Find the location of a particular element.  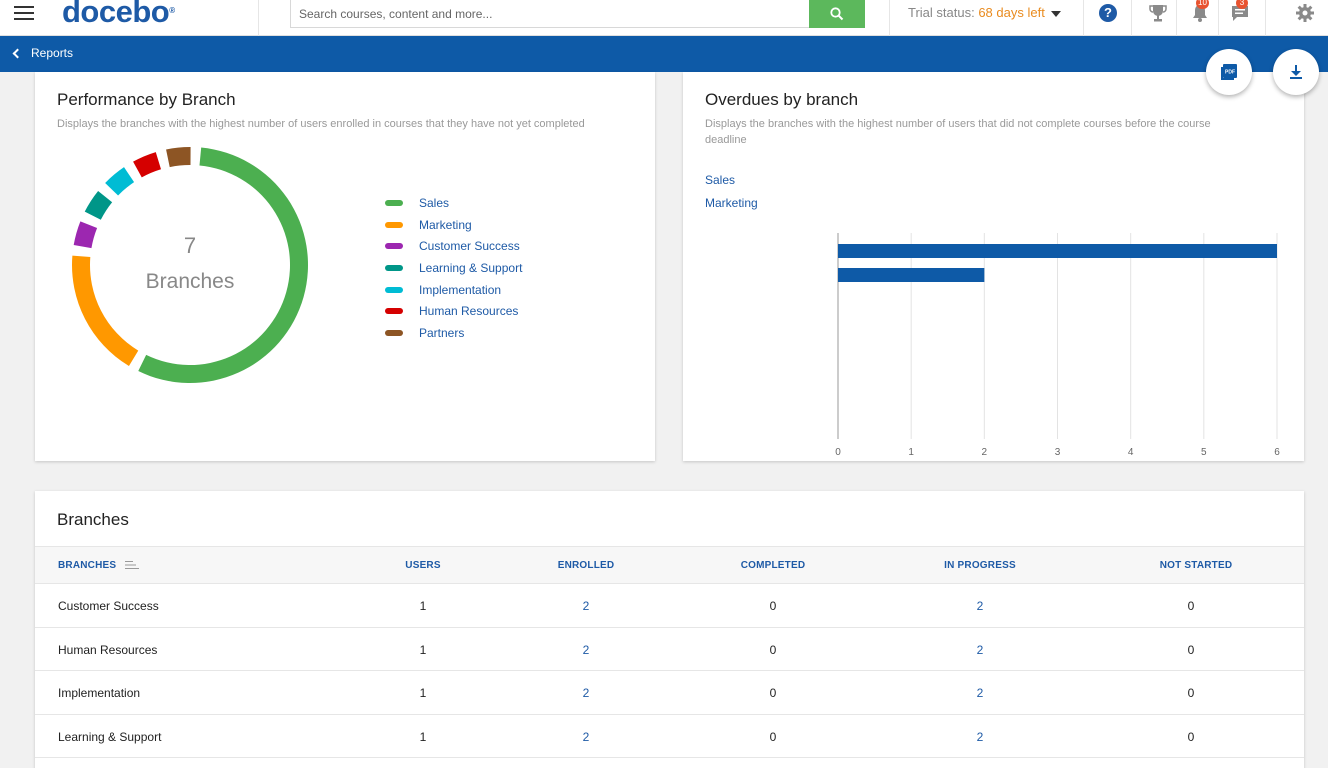

donut-slice-partners is located at coordinates (178, 157).